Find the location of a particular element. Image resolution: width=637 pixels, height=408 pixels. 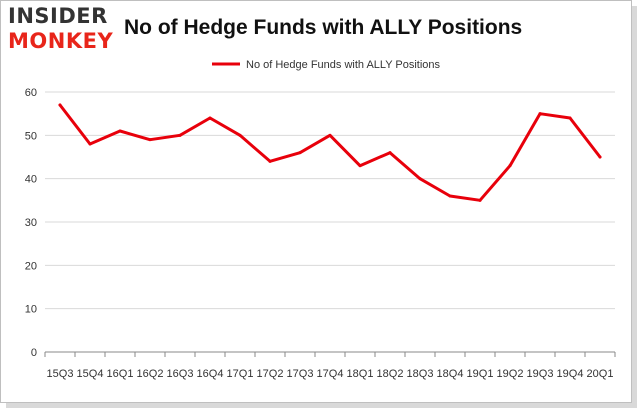

chart-title: No of Hedge Funds with ALLY Positions is located at coordinates (323, 27).